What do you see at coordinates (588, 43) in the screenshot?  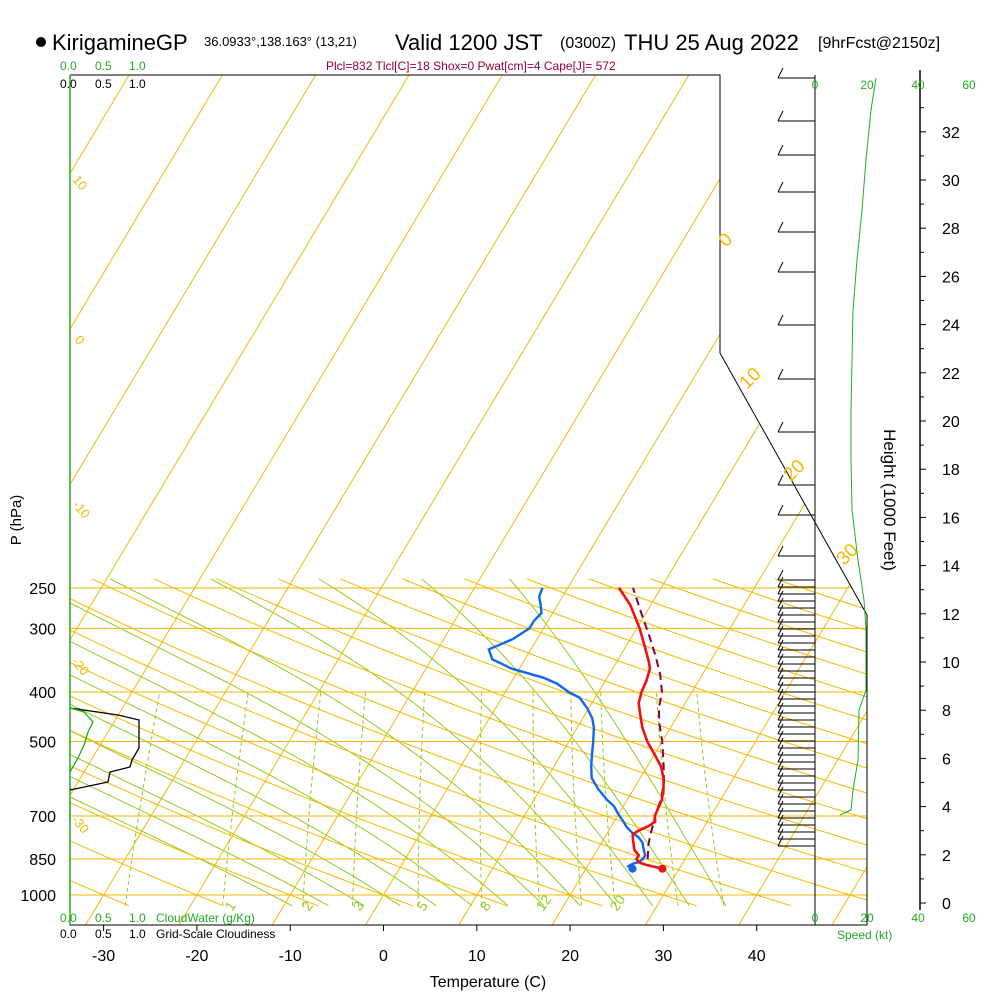 I see `utc-time: (0300Z)` at bounding box center [588, 43].